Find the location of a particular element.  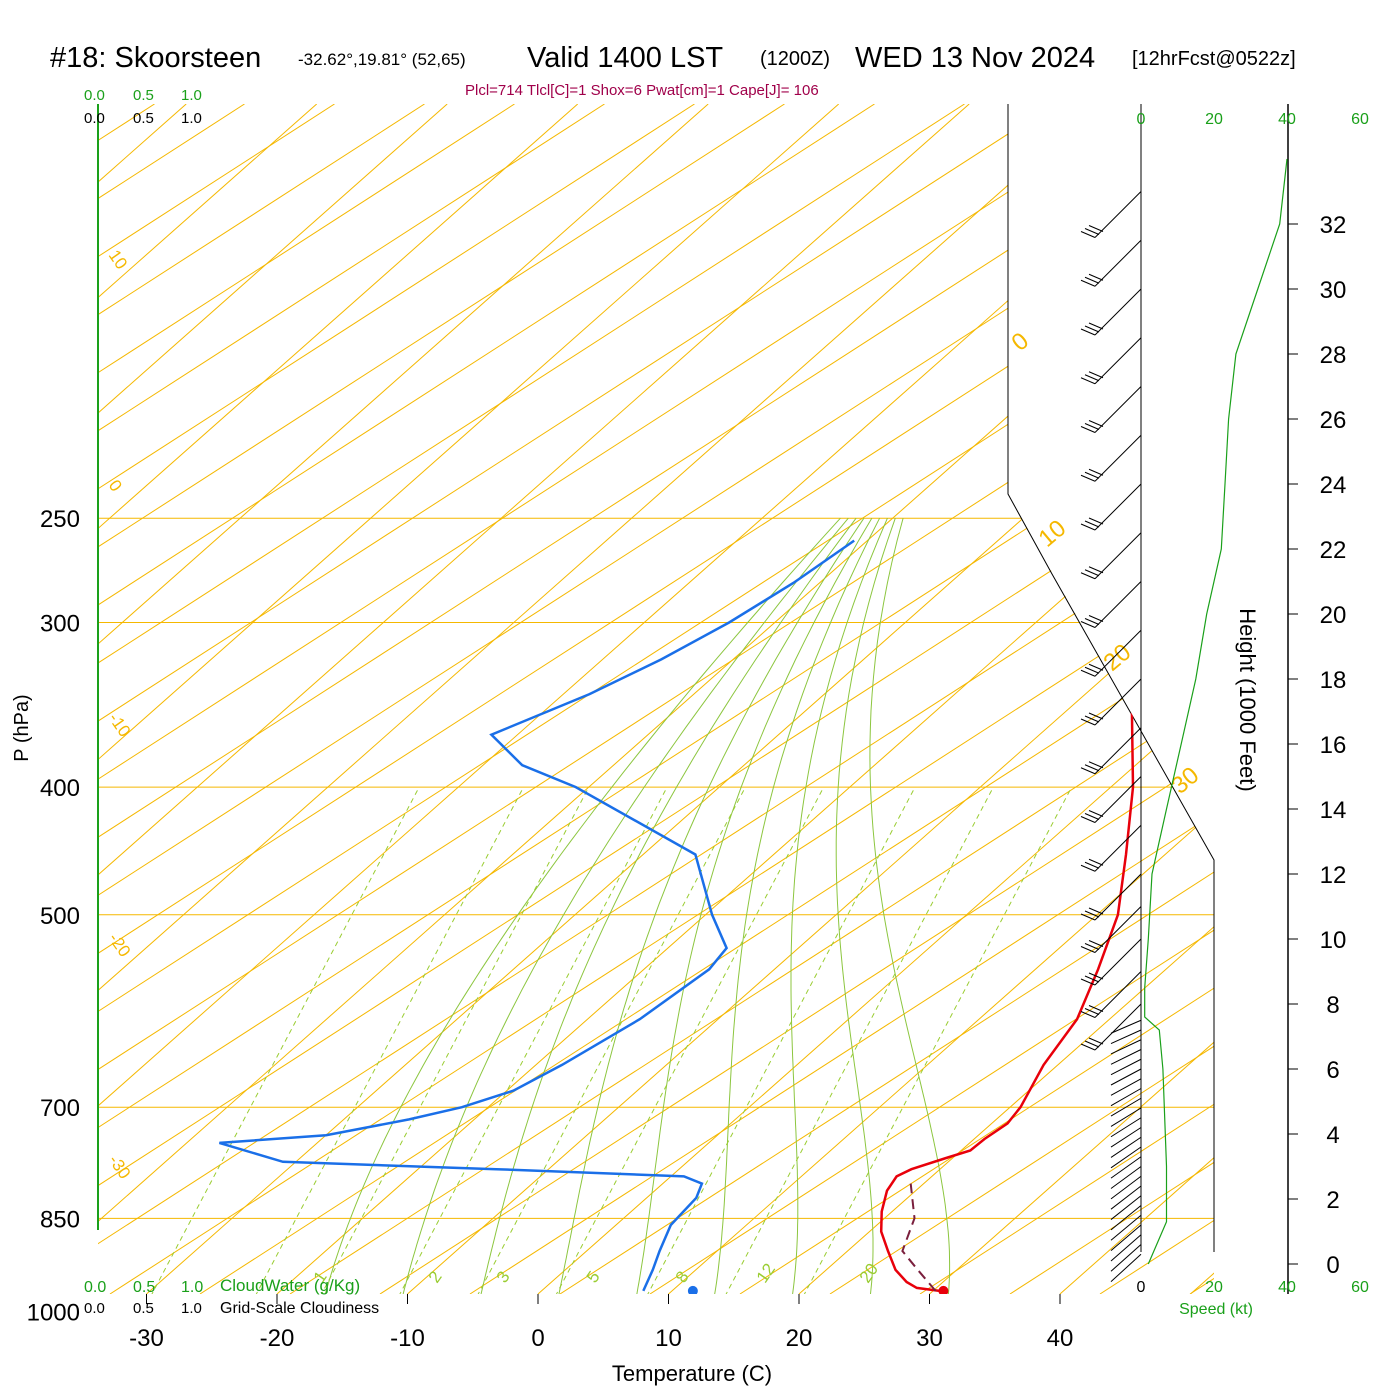

wind-speed-profile is located at coordinates (1216, 711).